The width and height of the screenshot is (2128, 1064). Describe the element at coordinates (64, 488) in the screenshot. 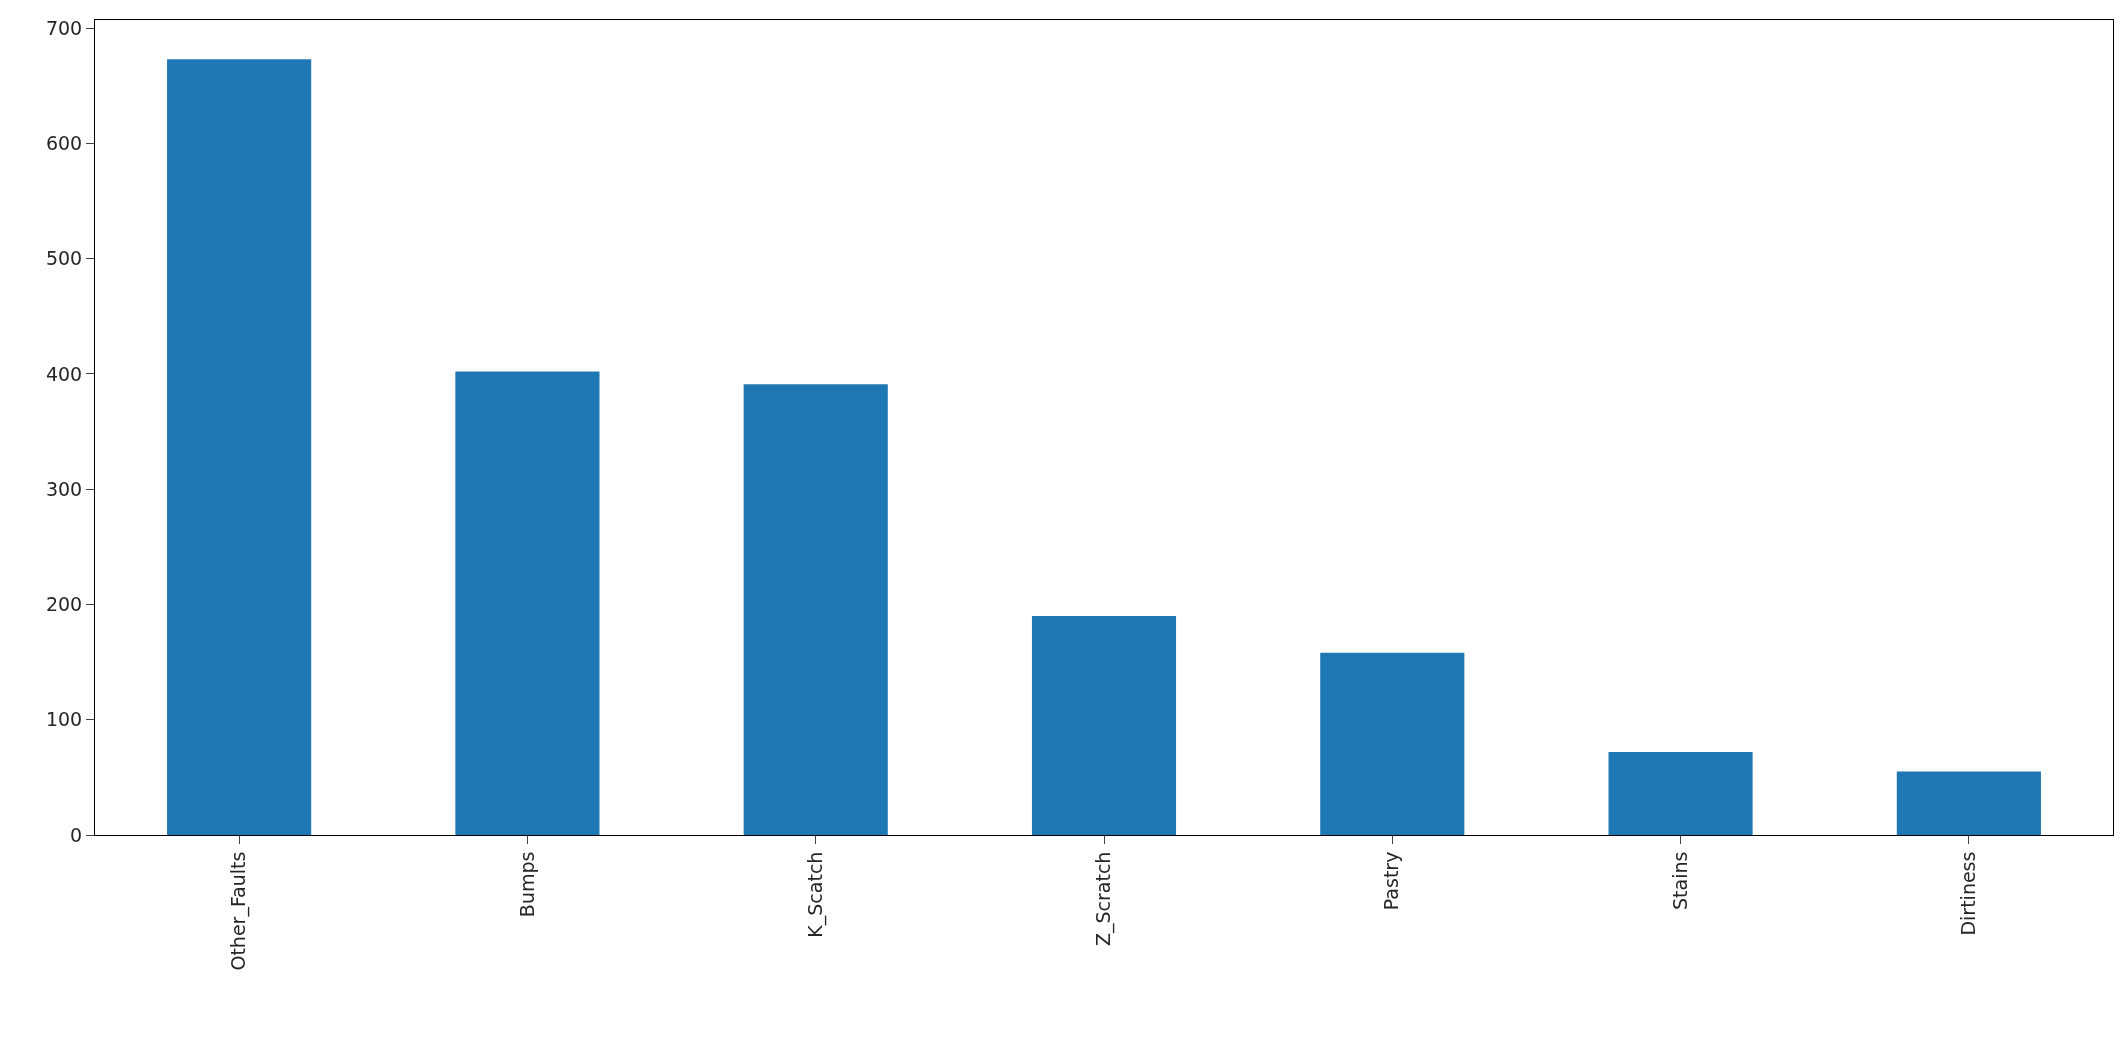

I see `y-tick-label: 300` at that location.